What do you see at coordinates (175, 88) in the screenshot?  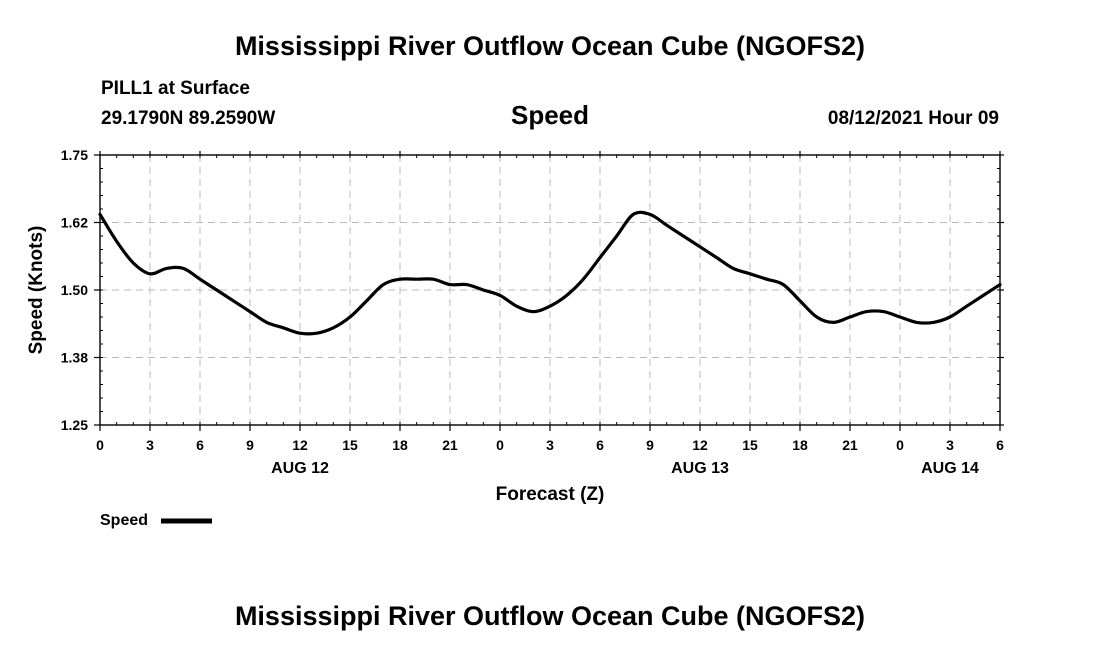 I see `station-label: PILL1 at Surface` at bounding box center [175, 88].